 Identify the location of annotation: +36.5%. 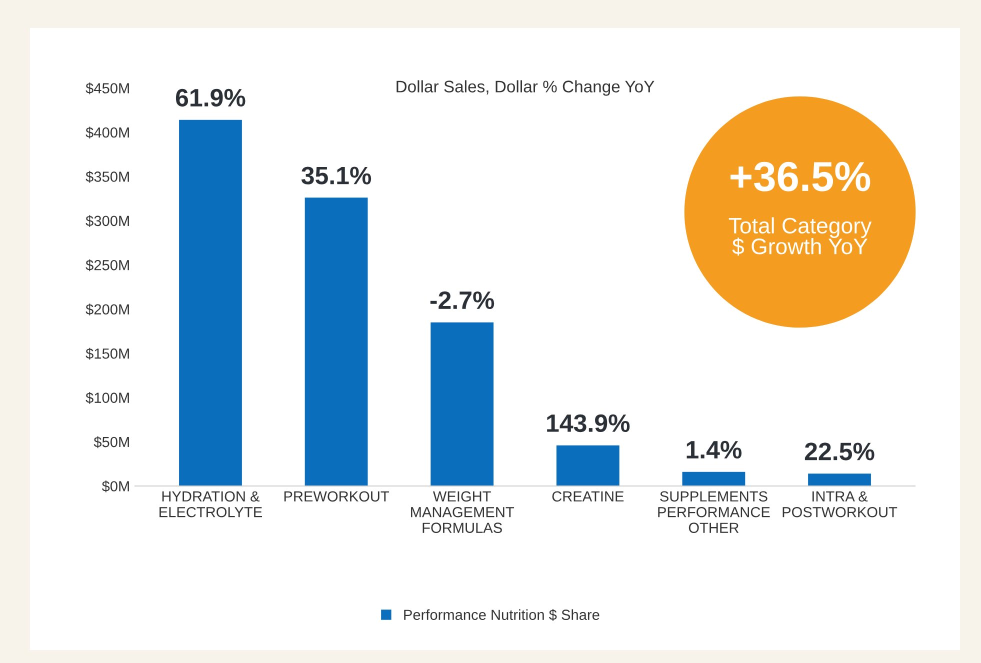
(800, 177).